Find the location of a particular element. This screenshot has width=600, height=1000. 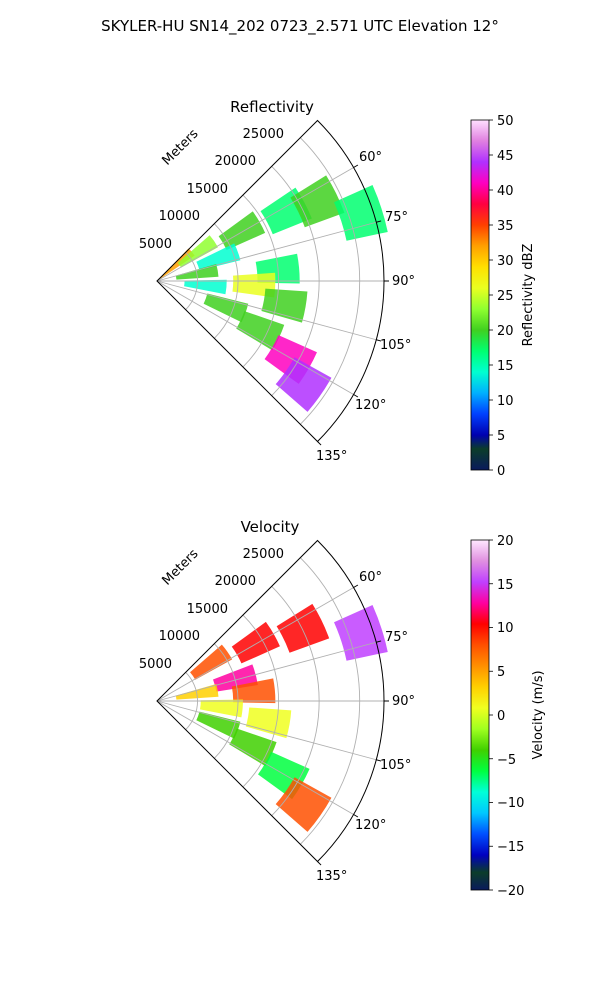

velocity-colorbar-label: Velocity (m/s) is located at coordinates (538, 714).